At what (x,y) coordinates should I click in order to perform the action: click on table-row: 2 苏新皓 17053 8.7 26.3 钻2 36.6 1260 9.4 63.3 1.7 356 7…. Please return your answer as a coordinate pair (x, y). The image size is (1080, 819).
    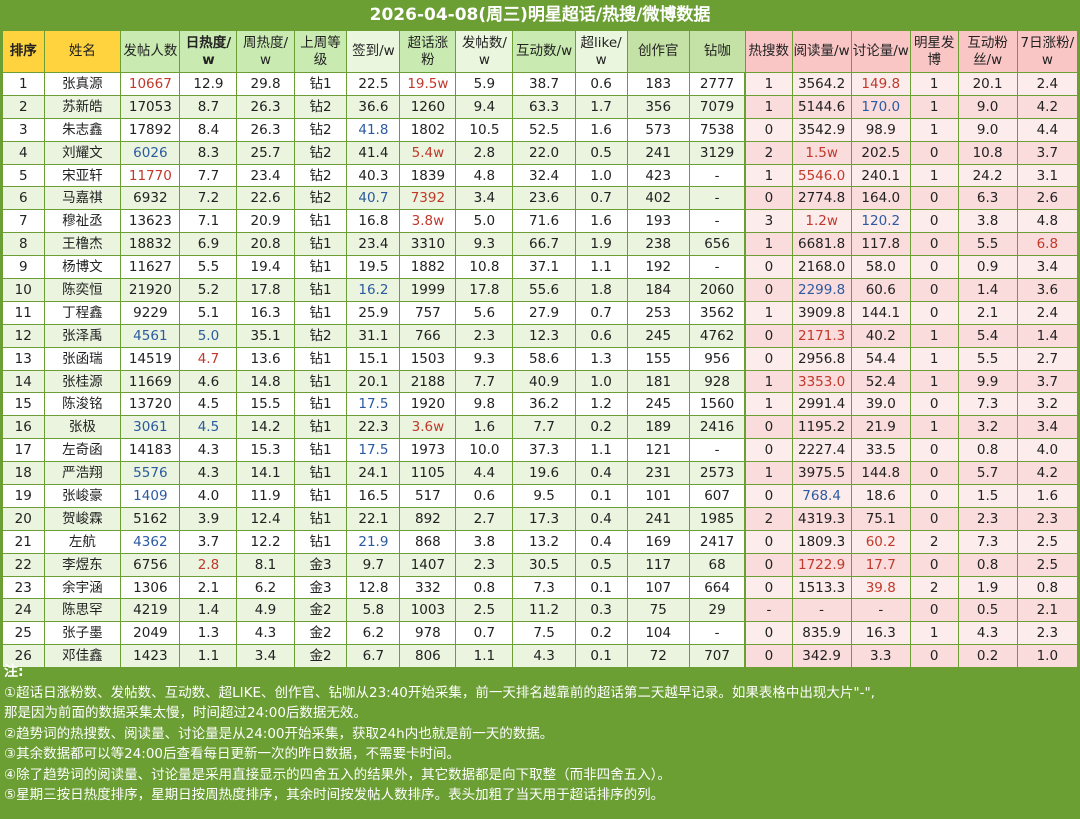
    Looking at the image, I should click on (540, 106).